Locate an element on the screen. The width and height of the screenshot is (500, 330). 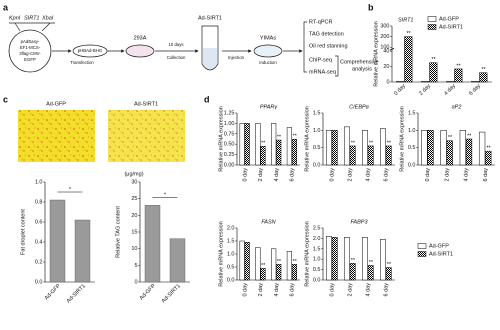
chart-title: FASN is located at coordinates (268, 222).